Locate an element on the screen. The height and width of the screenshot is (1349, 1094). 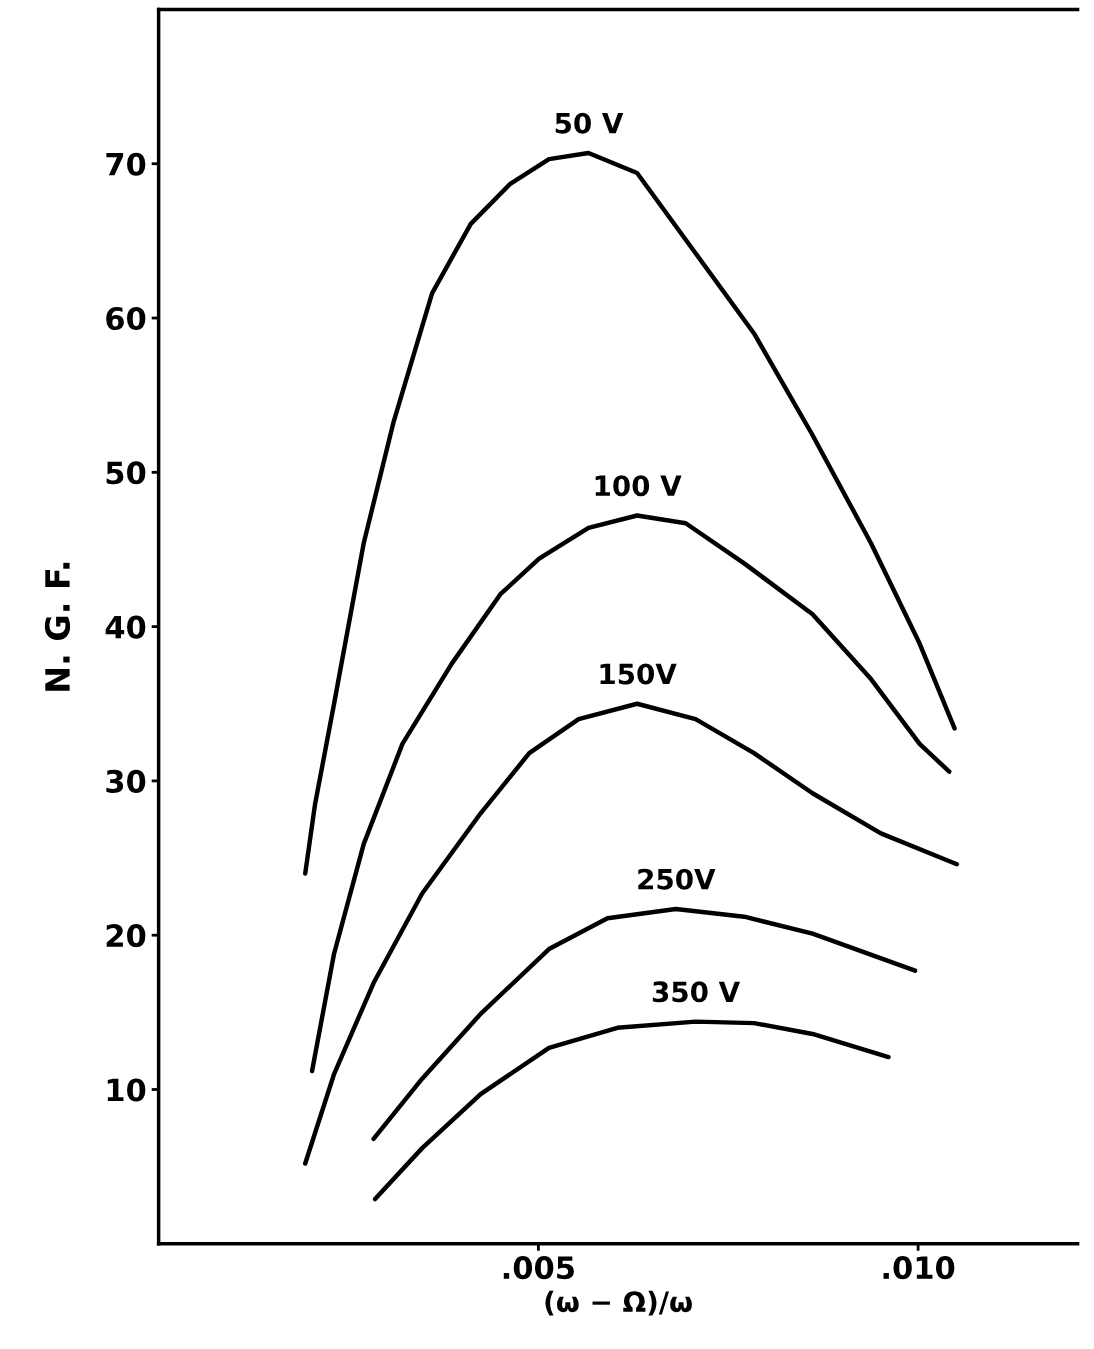
y-tick-label: 50 is located at coordinates (126, 473).